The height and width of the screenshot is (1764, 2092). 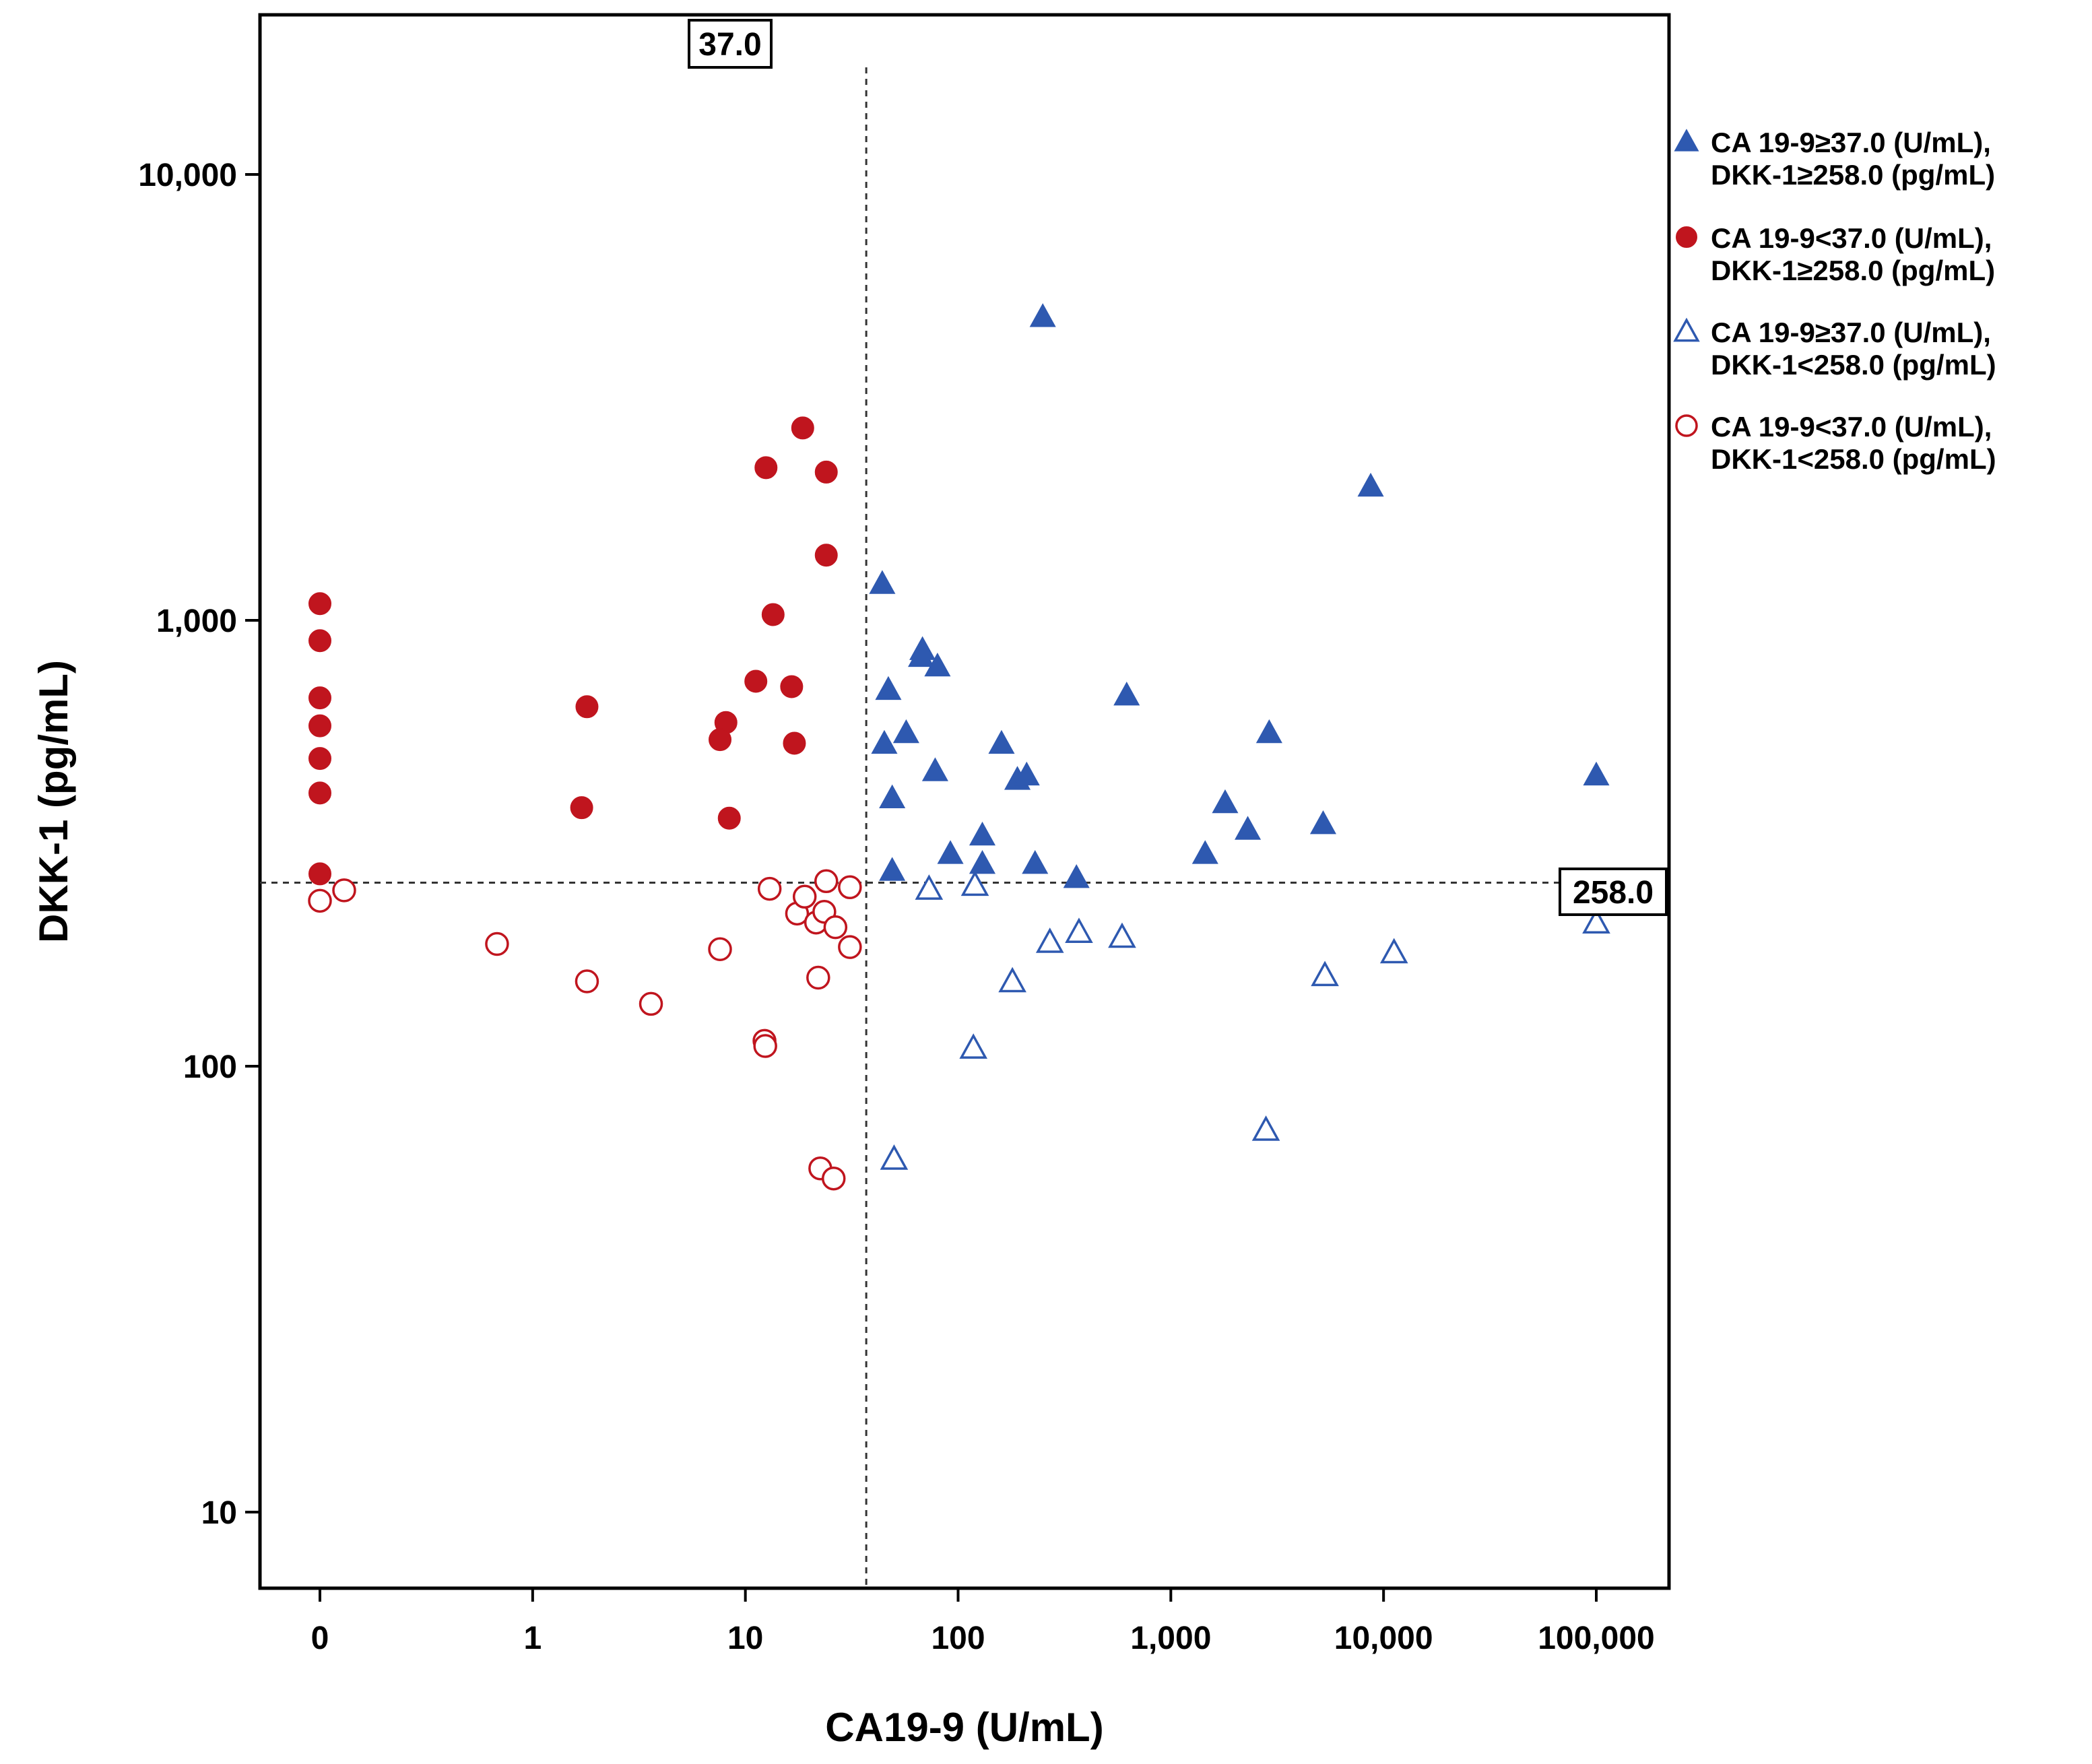 I want to click on ref-label-y-box, so click(x=1613, y=892).